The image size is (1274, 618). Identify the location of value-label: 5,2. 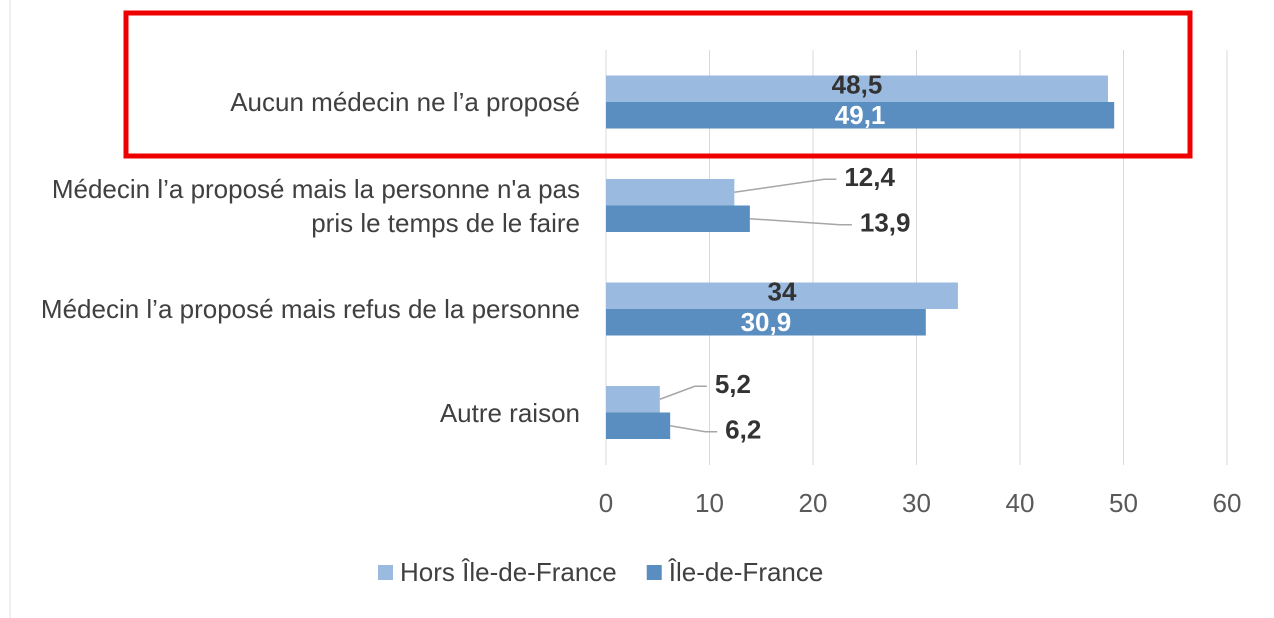
(733, 384).